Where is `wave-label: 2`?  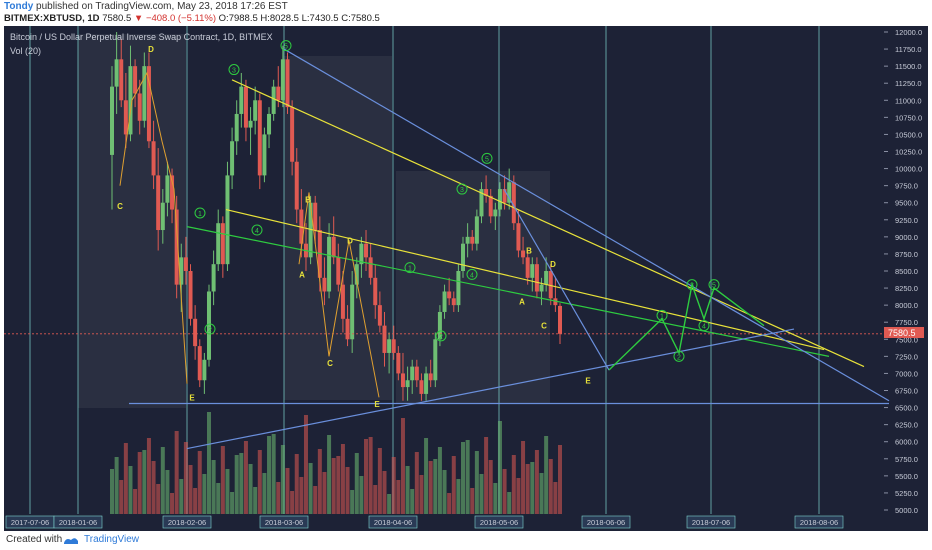 wave-label: 2 is located at coordinates (441, 337).